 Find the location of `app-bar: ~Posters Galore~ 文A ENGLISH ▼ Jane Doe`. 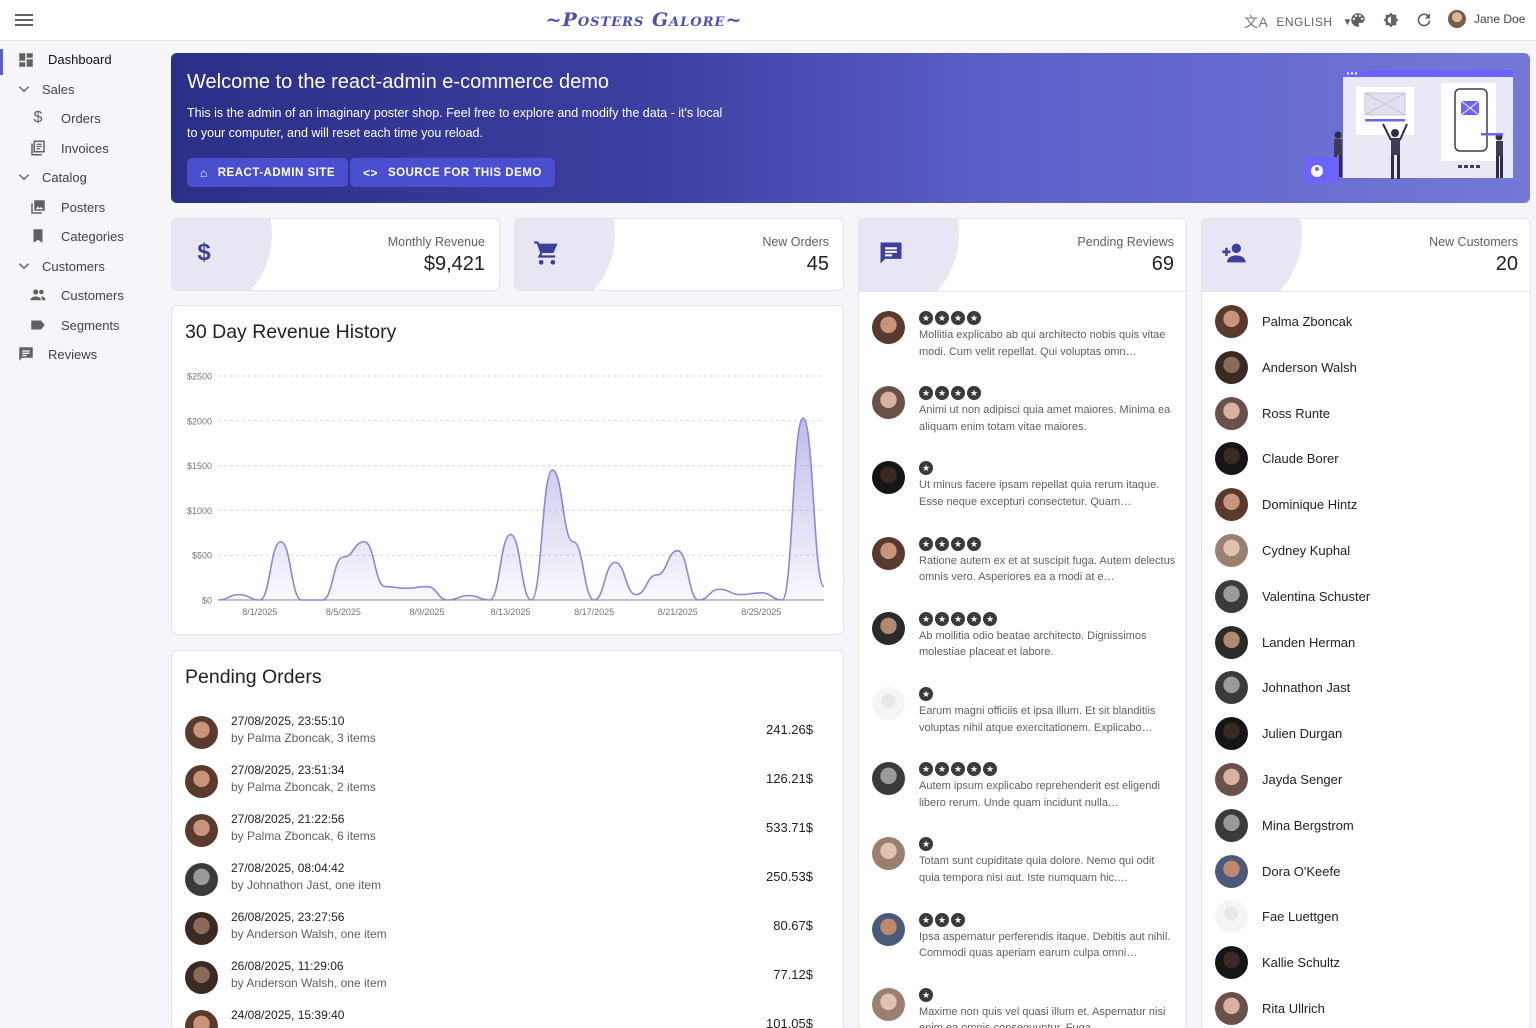

app-bar: ~Posters Galore~ 文A ENGLISH ▼ Jane Doe is located at coordinates (768, 20).